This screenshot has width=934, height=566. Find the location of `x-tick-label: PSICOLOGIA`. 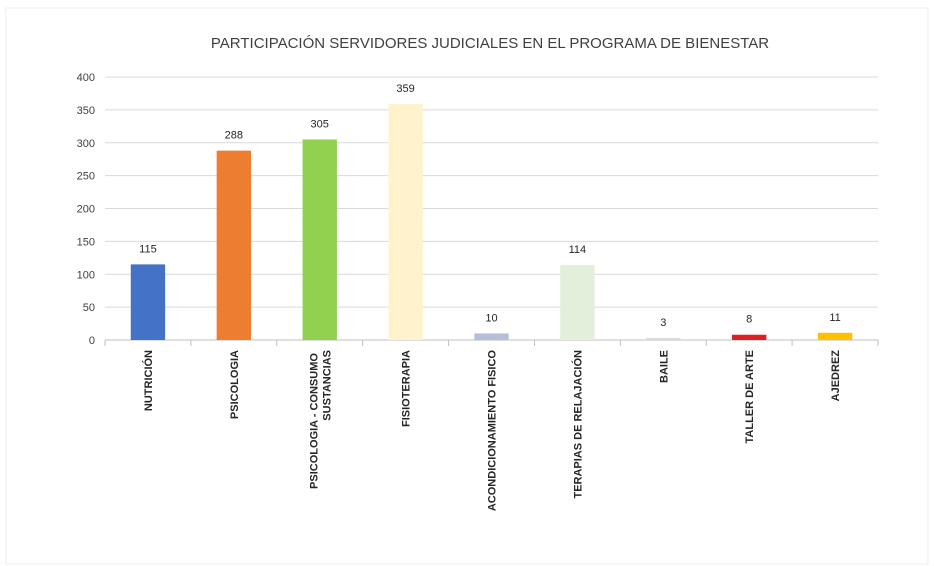

x-tick-label: PSICOLOGIA is located at coordinates (235, 384).